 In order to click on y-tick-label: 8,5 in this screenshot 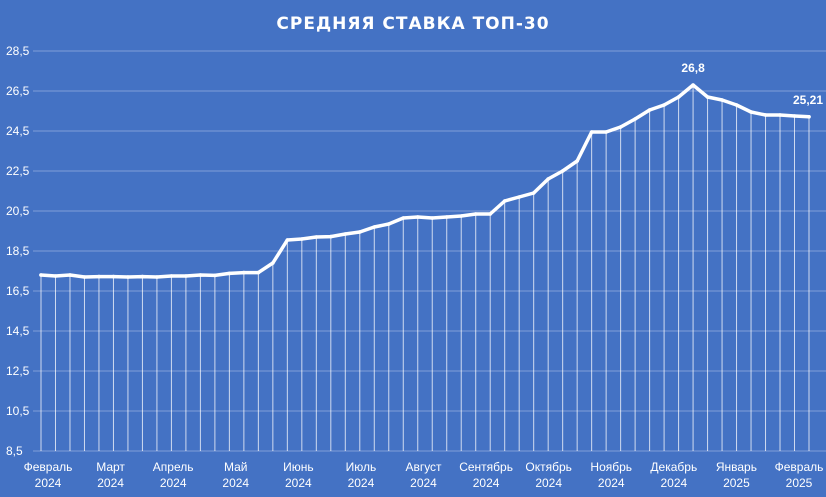, I will do `click(14, 451)`.